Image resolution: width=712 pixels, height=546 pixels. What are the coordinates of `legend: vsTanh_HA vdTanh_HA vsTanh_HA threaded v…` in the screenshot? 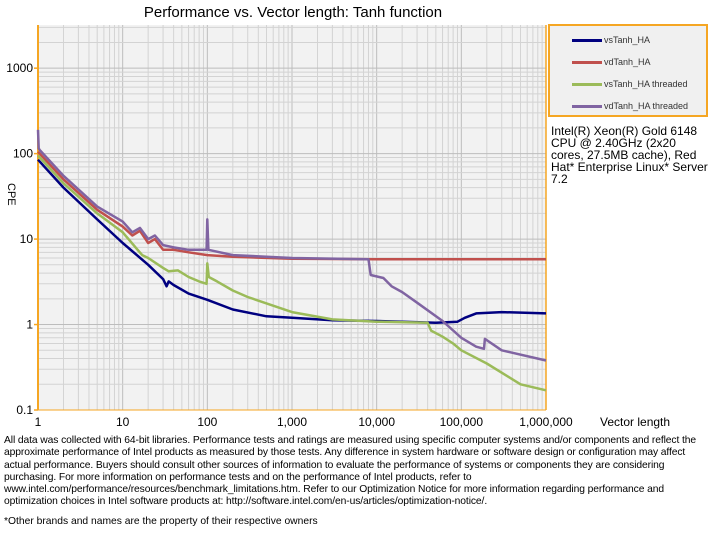 It's located at (628, 70).